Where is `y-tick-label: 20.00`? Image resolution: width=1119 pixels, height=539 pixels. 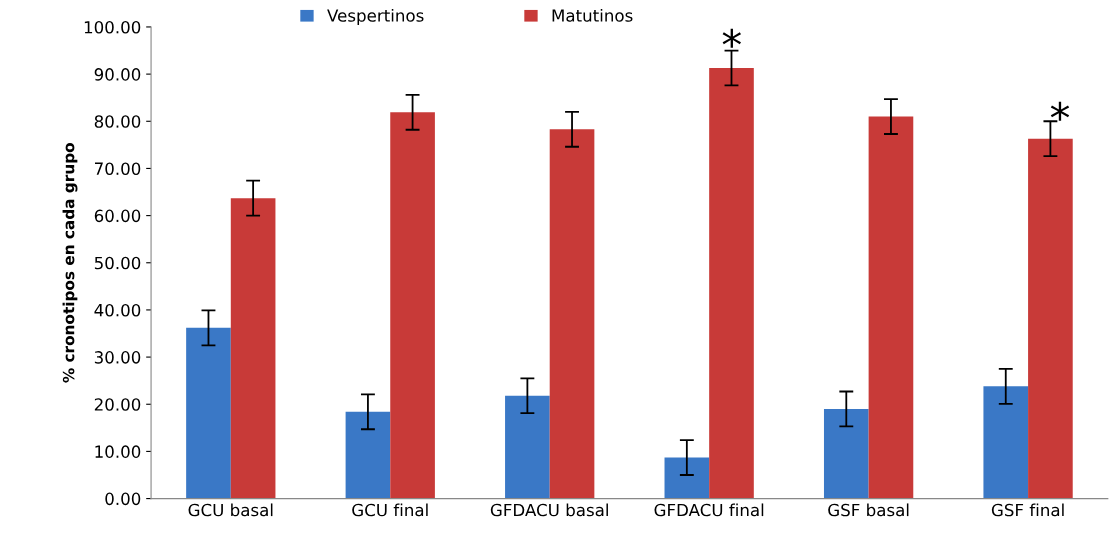
y-tick-label: 20.00 is located at coordinates (117, 404).